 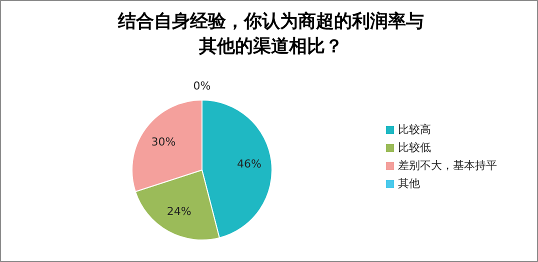 What do you see at coordinates (163, 142) in the screenshot?
I see `data-label: 30%` at bounding box center [163, 142].